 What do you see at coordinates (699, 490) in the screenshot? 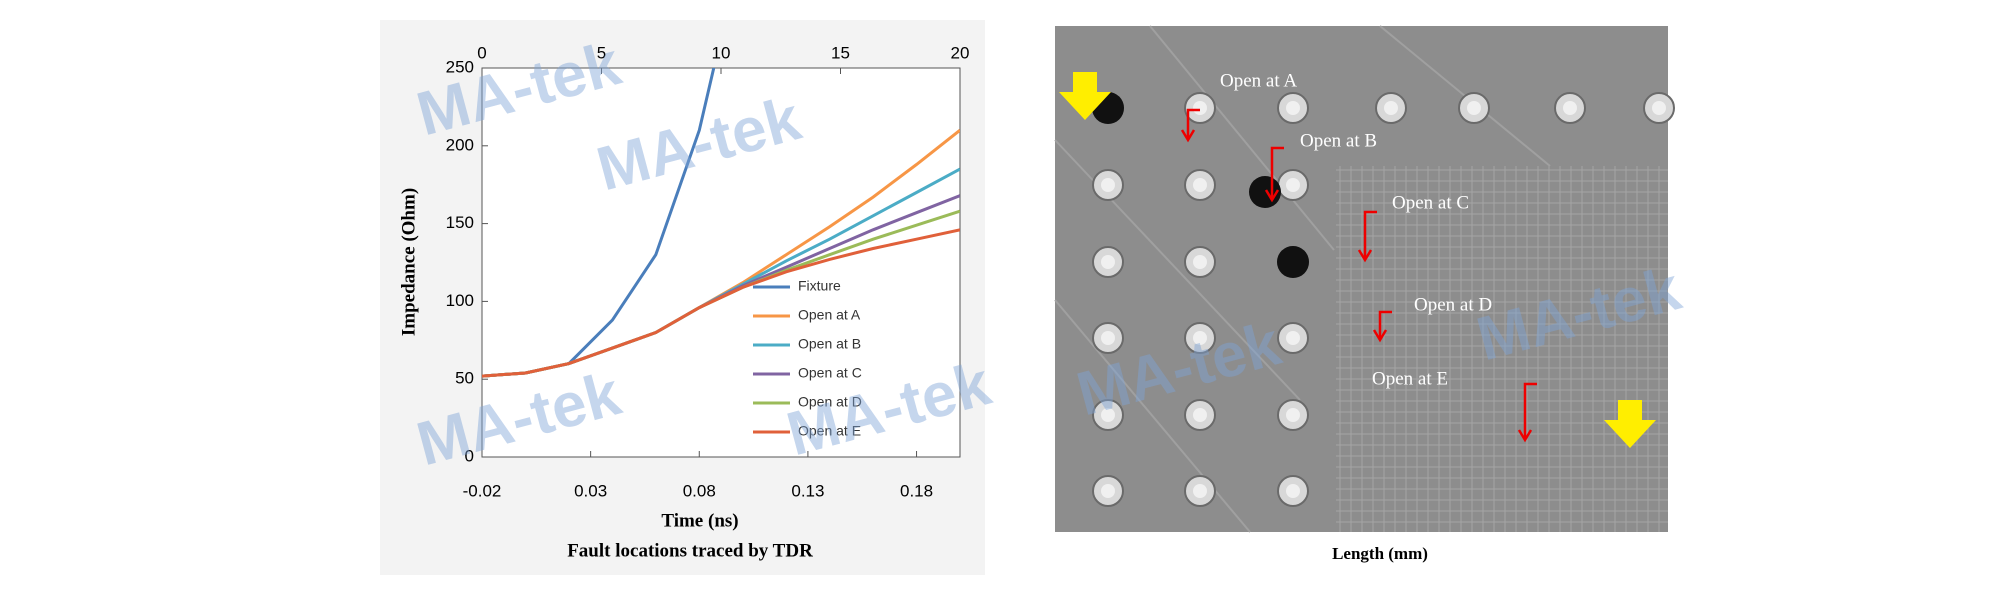
I see `x-tick-label: 0.08` at bounding box center [699, 490].